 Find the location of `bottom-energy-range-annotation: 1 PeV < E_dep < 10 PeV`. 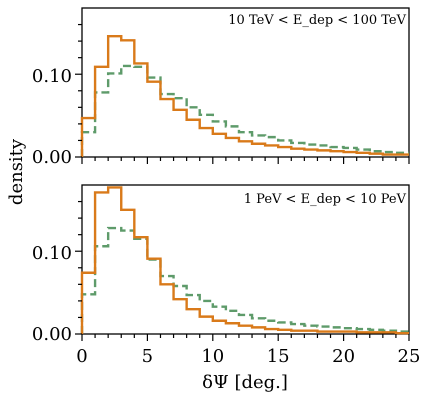

bottom-energy-range-annotation: 1 PeV < E_dep < 10 PeV is located at coordinates (325, 199).